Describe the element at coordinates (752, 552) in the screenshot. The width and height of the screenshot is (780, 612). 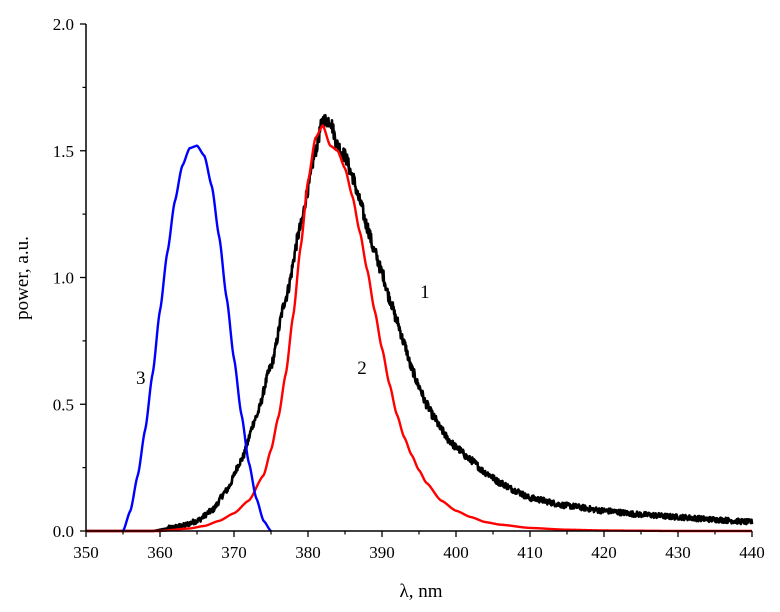
I see `x-tick-label-440: 440` at that location.